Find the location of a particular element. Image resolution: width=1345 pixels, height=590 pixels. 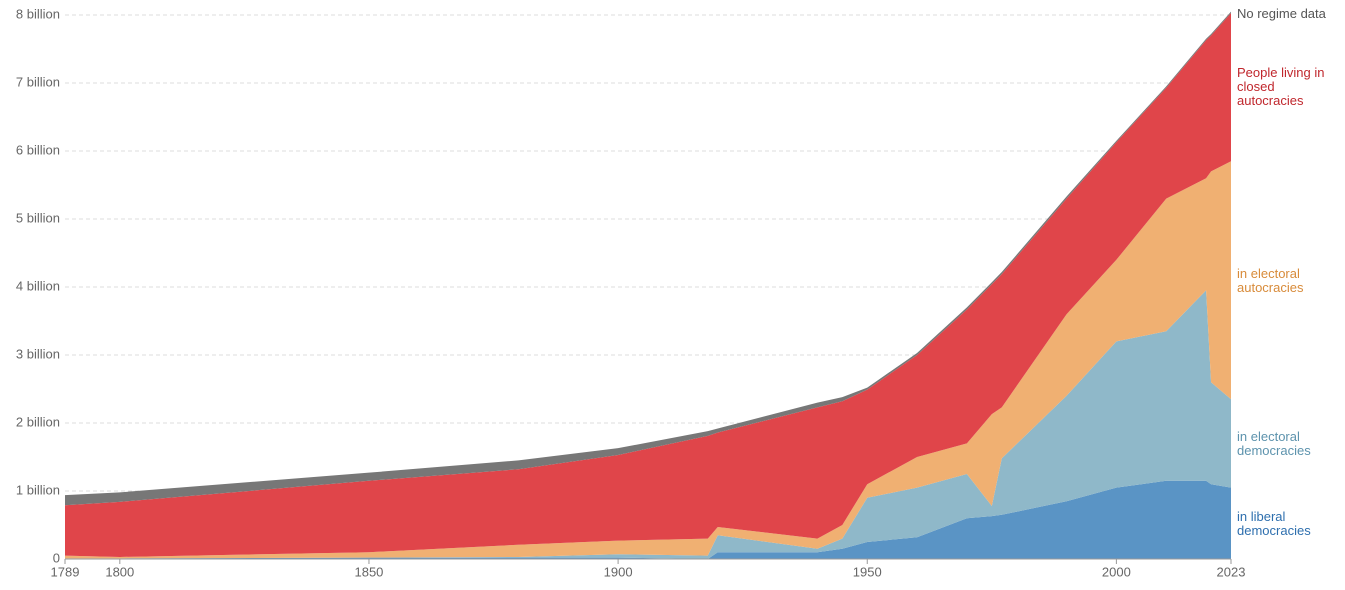

y-tick-label: 7 billion is located at coordinates (38, 81).